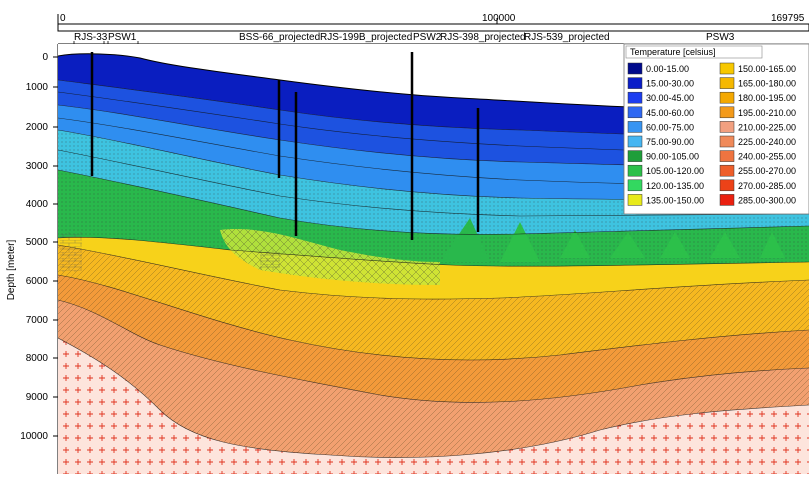 The height and width of the screenshot is (479, 809). Describe the element at coordinates (767, 157) in the screenshot. I see `legend-label: 240.00-255.00` at that location.